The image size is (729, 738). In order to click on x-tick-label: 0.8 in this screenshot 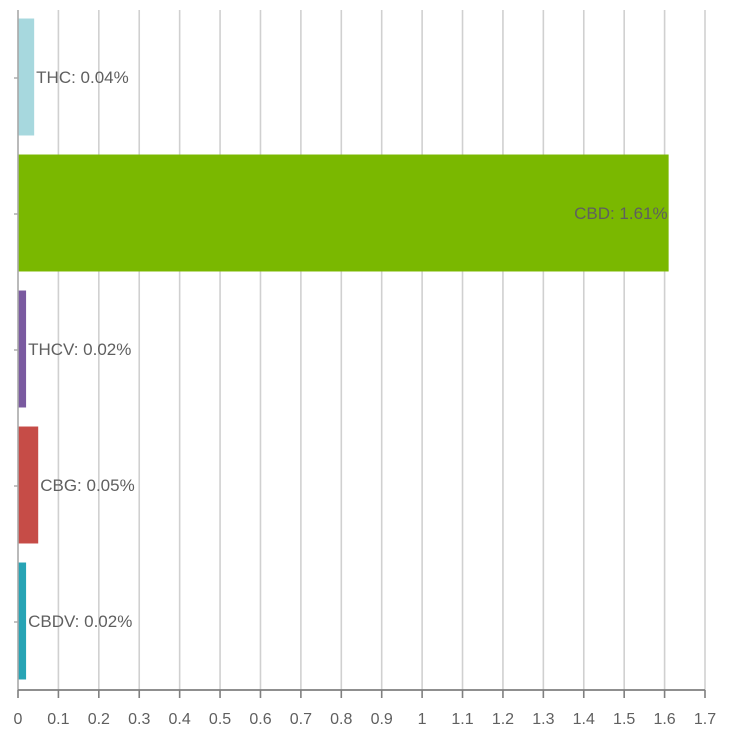, I will do `click(341, 719)`.